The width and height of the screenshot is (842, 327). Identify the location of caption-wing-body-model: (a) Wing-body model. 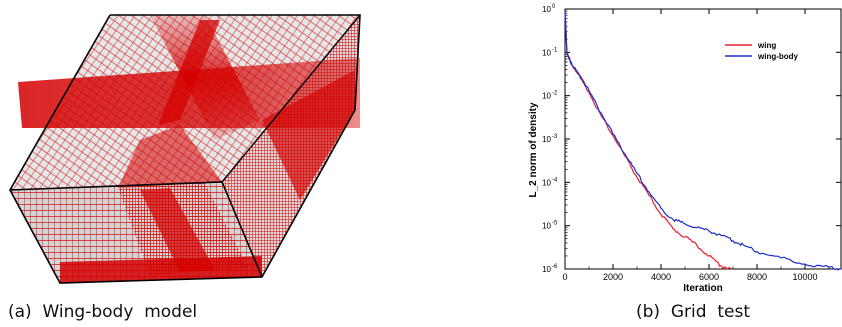
(103, 312).